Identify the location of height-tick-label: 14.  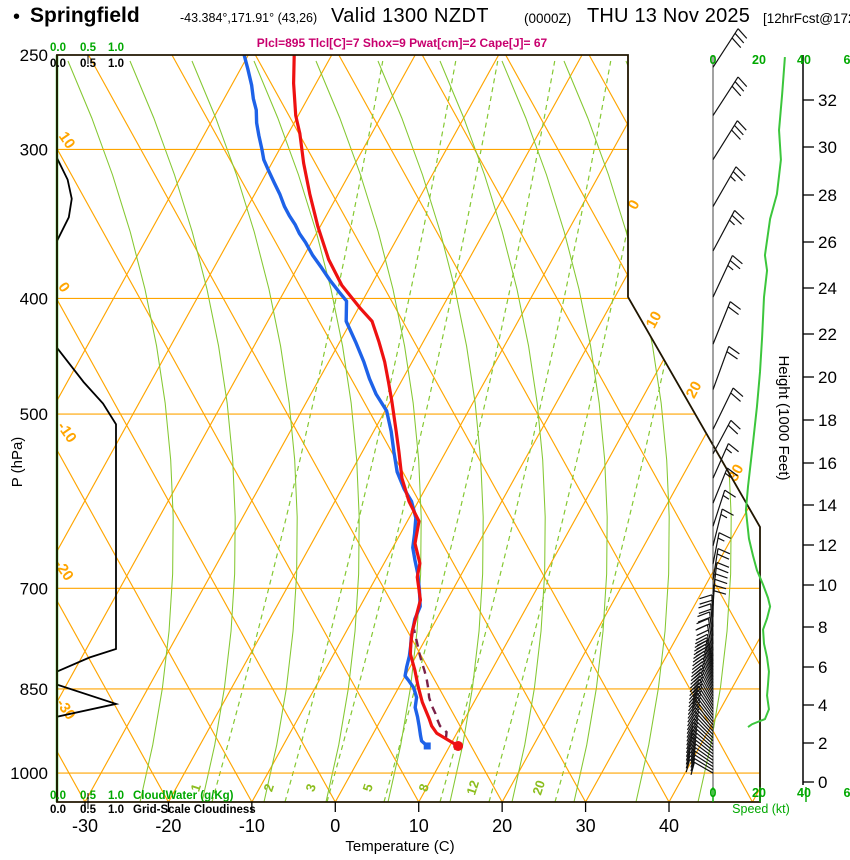
(827, 505).